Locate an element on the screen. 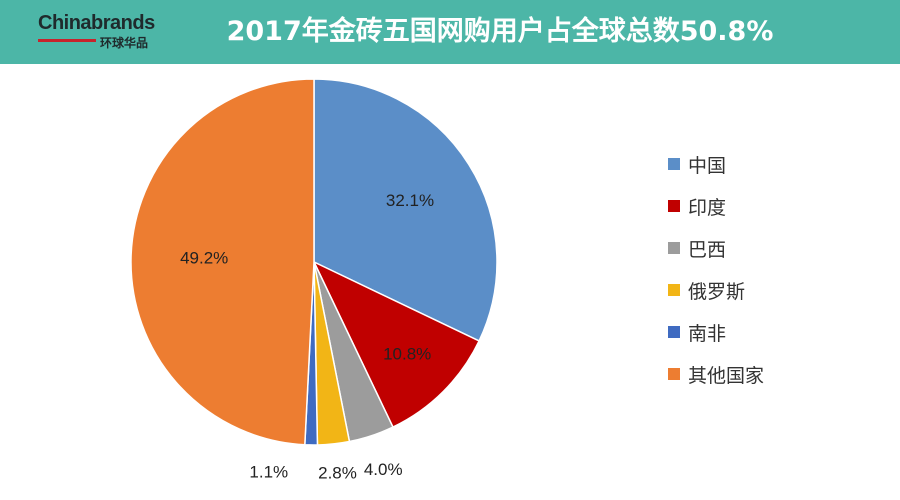 The image size is (900, 500). page-title: 2017年金砖五国网购用户占全球总数50.8% is located at coordinates (500, 31).